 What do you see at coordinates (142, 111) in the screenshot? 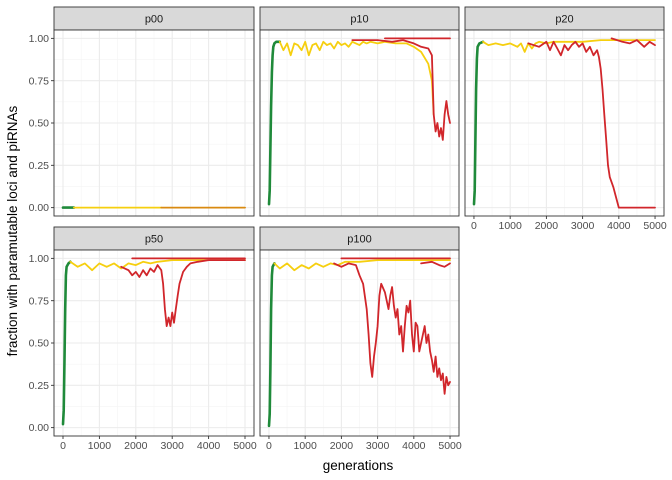
I see `panel-p00: p00 0.00 0.25 0.50 0.75 1.00` at bounding box center [142, 111].